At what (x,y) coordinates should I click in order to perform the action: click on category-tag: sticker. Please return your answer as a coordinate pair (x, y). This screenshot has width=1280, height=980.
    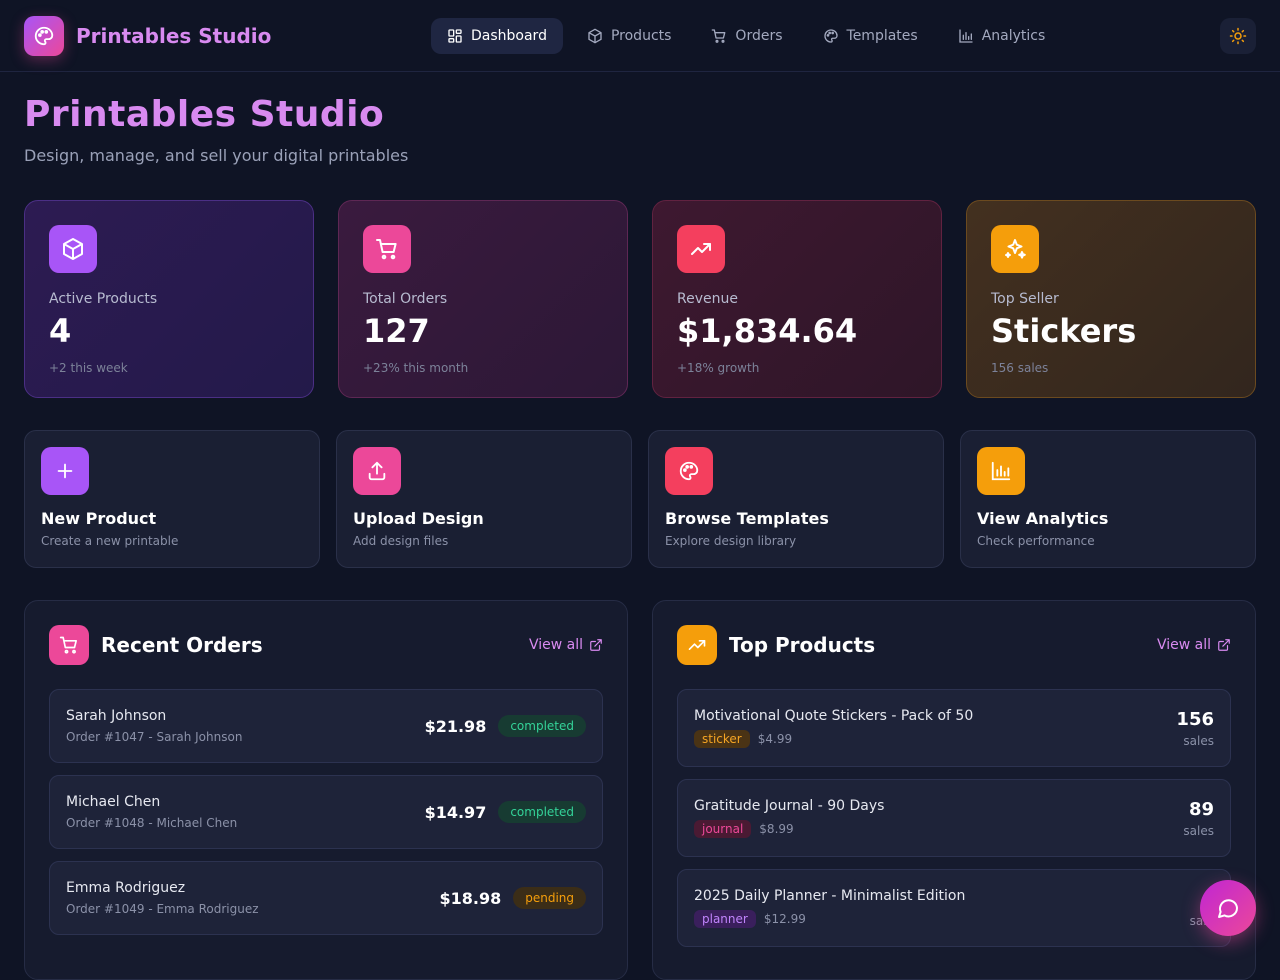
    Looking at the image, I should click on (722, 739).